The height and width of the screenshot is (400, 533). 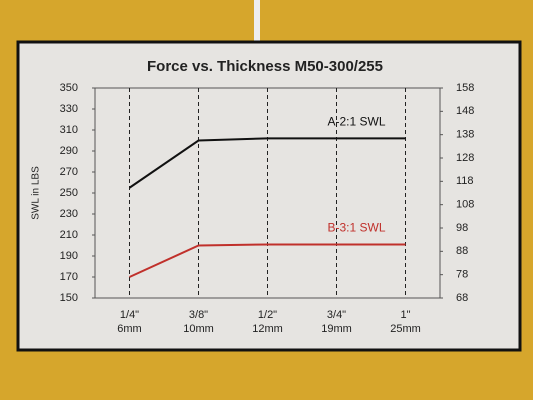 I want to click on y2-tick-label: 148, so click(x=465, y=111).